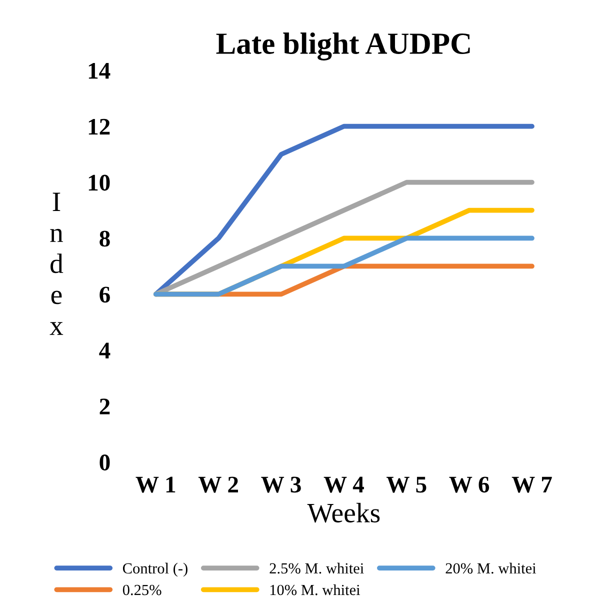  I want to click on y-tick-label: 2, so click(105, 406).